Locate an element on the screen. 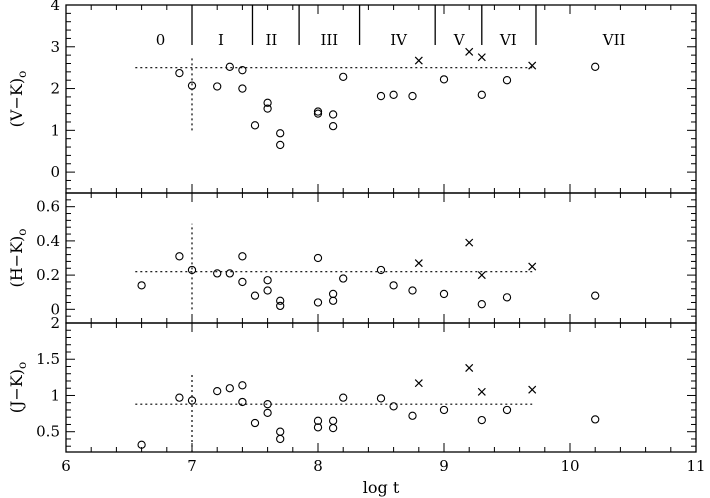 The image size is (710, 498). x-tick-label: 9 is located at coordinates (444, 466).